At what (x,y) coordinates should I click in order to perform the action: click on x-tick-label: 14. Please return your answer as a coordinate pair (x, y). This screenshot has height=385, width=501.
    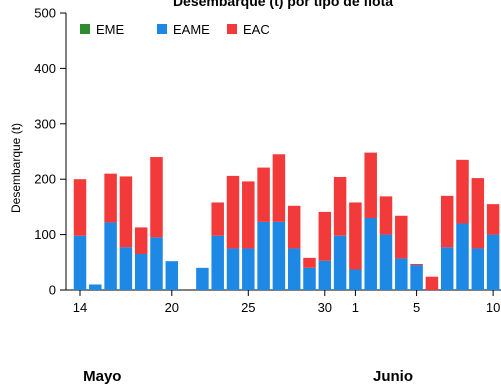
    Looking at the image, I should click on (80, 307).